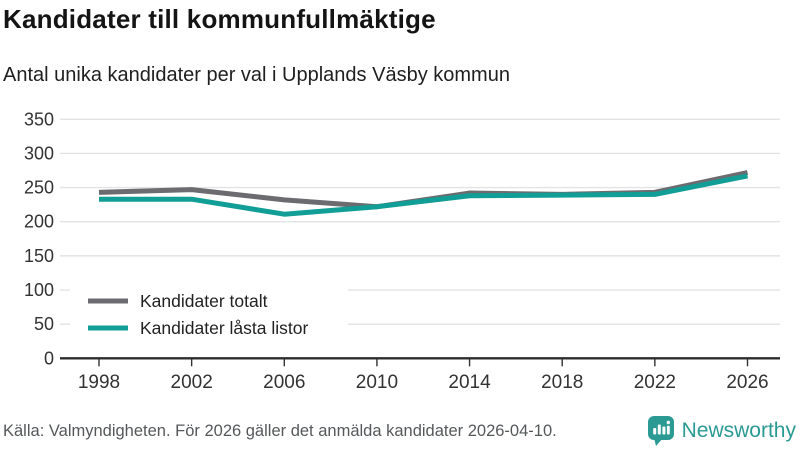 The height and width of the screenshot is (450, 800). What do you see at coordinates (49, 358) in the screenshot?
I see `y-tick-label: 0` at bounding box center [49, 358].